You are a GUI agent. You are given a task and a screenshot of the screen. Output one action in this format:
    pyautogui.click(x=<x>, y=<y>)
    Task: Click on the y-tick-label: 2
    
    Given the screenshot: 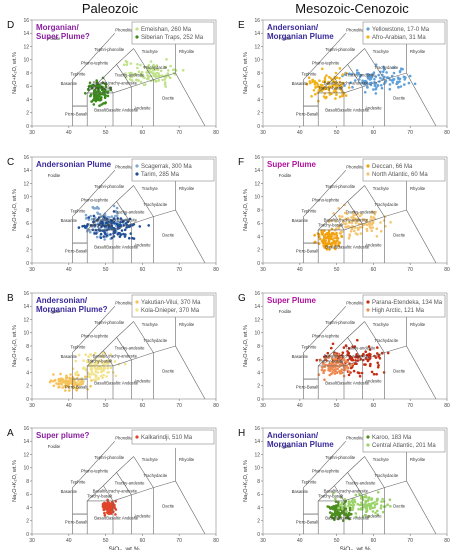 What is the action you would take?
    pyautogui.click(x=258, y=522)
    